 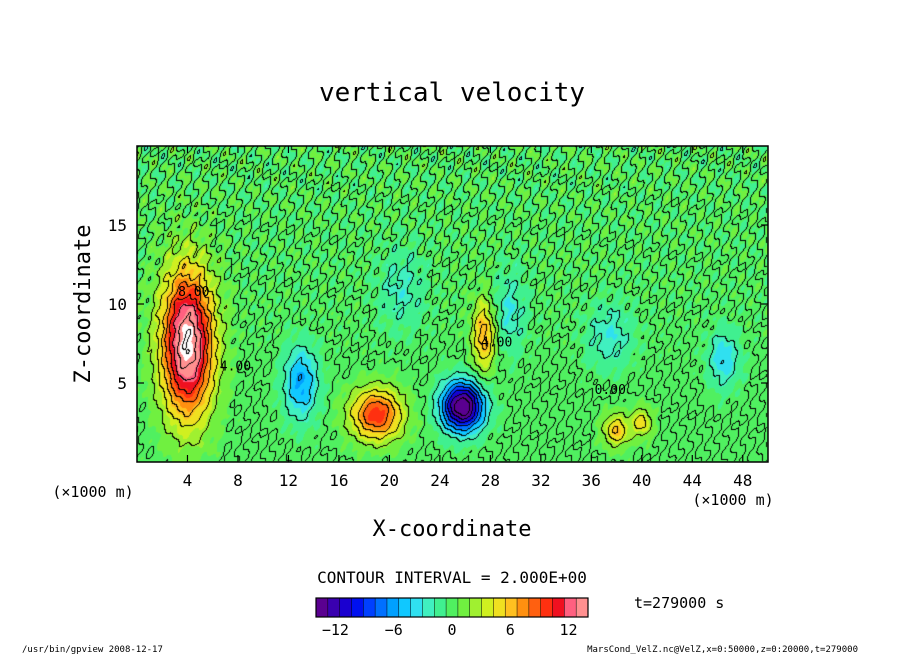 I want to click on chart-title: vertical velocity, so click(x=452, y=93).